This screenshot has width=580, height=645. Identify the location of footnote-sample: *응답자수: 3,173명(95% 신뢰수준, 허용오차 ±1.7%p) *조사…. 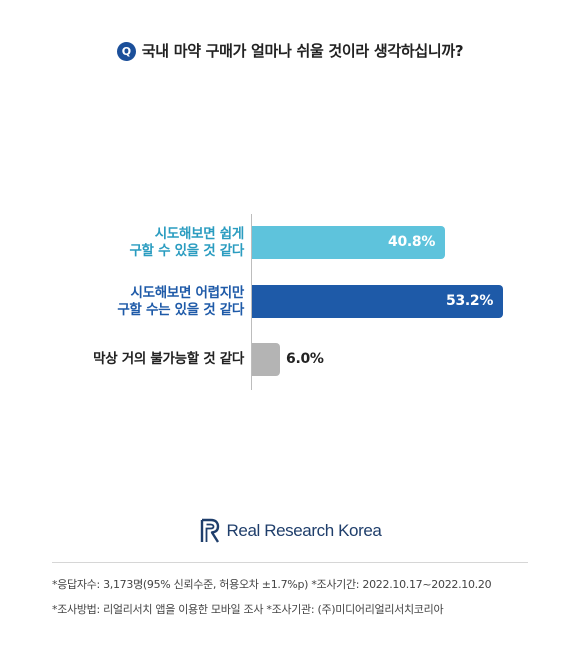
(272, 584).